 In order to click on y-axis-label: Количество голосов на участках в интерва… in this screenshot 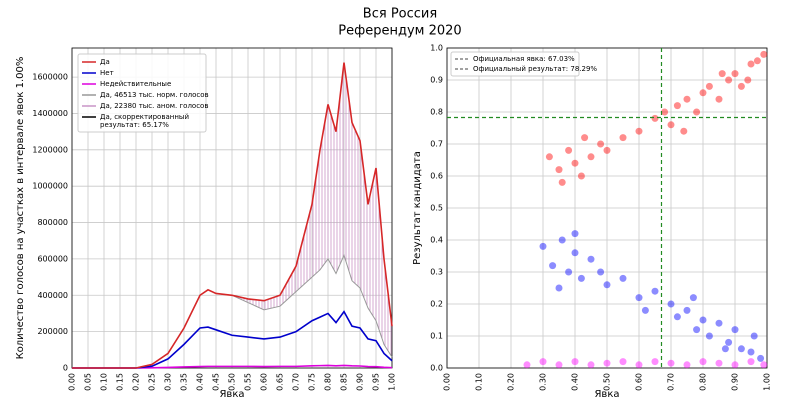, I will do `click(20, 208)`.